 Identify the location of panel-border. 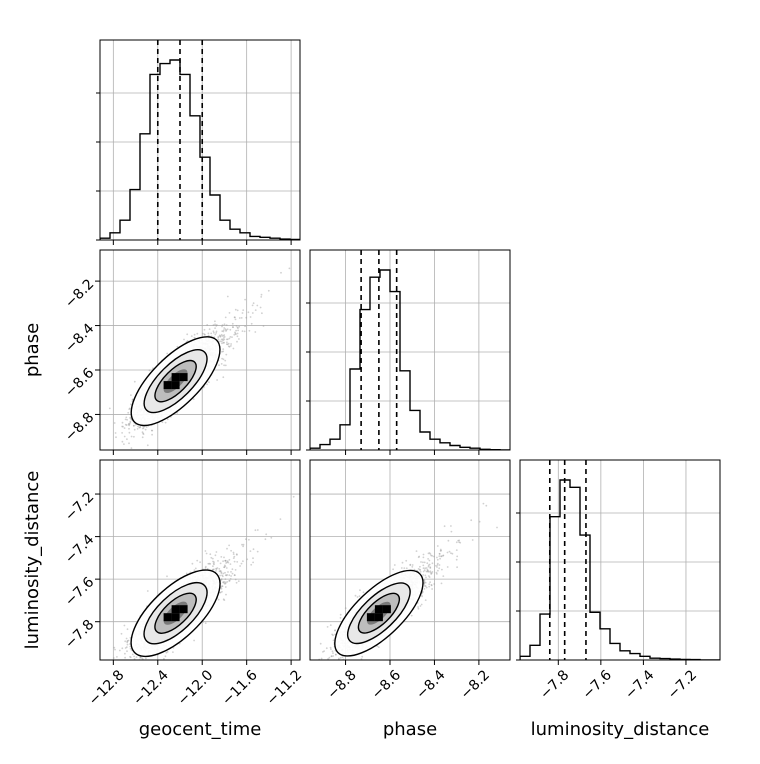
(410, 350).